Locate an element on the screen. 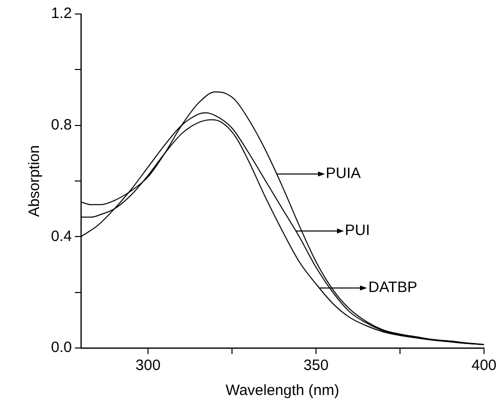 The image size is (502, 404). legend-label: DATBP is located at coordinates (393, 287).